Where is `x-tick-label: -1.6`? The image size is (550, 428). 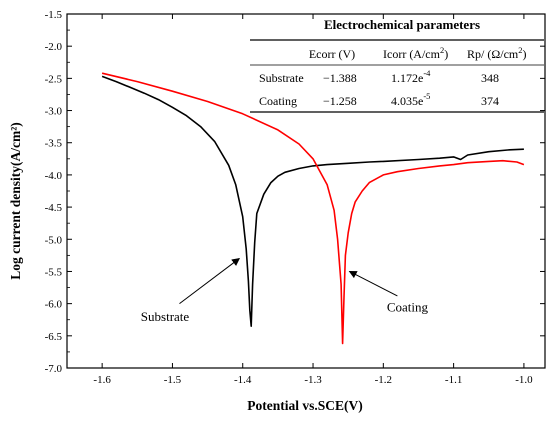
x-tick-label: -1.6 is located at coordinates (102, 380).